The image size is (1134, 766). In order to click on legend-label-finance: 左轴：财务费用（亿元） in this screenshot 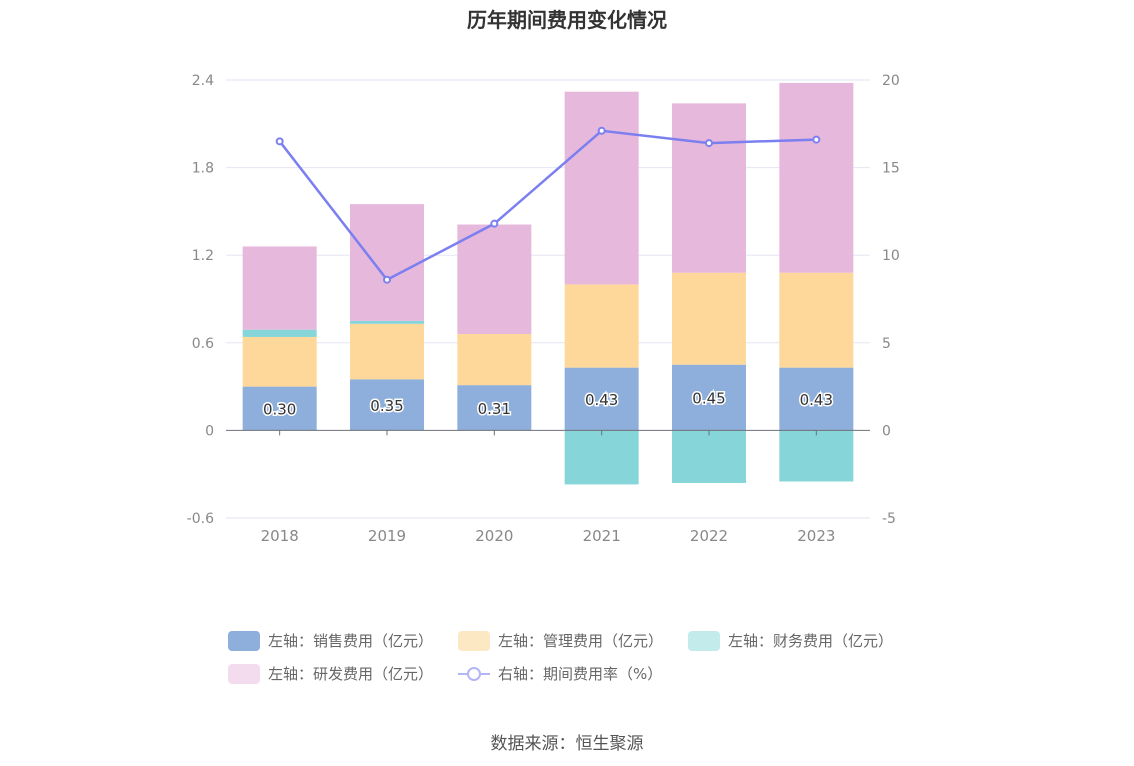, I will do `click(811, 641)`.